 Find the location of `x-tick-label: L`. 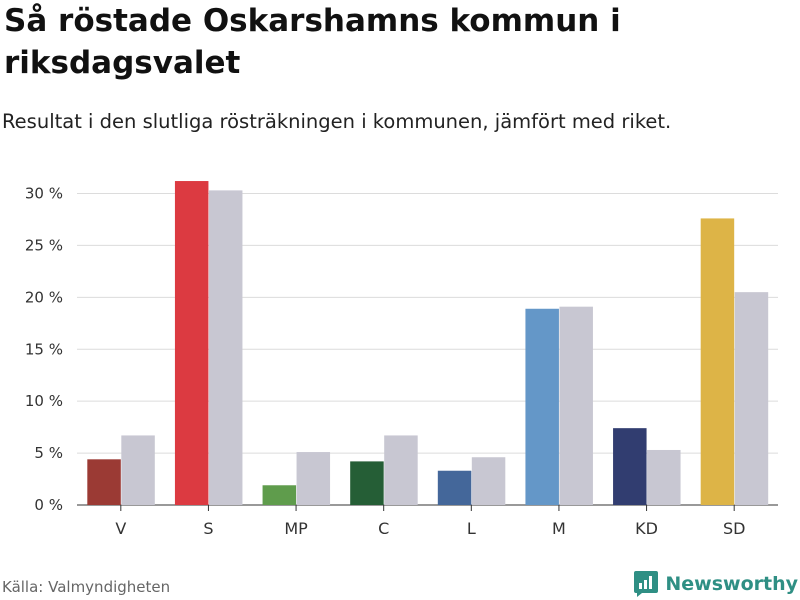

x-tick-label: L is located at coordinates (471, 528).